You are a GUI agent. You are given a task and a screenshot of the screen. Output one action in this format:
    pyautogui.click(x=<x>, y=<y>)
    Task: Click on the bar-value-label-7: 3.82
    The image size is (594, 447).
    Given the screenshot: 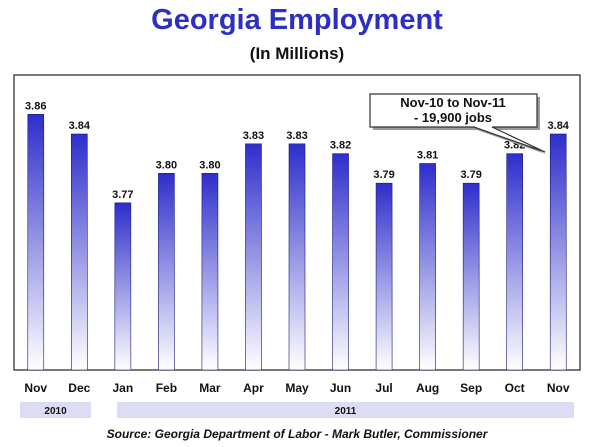 What is the action you would take?
    pyautogui.click(x=340, y=146)
    